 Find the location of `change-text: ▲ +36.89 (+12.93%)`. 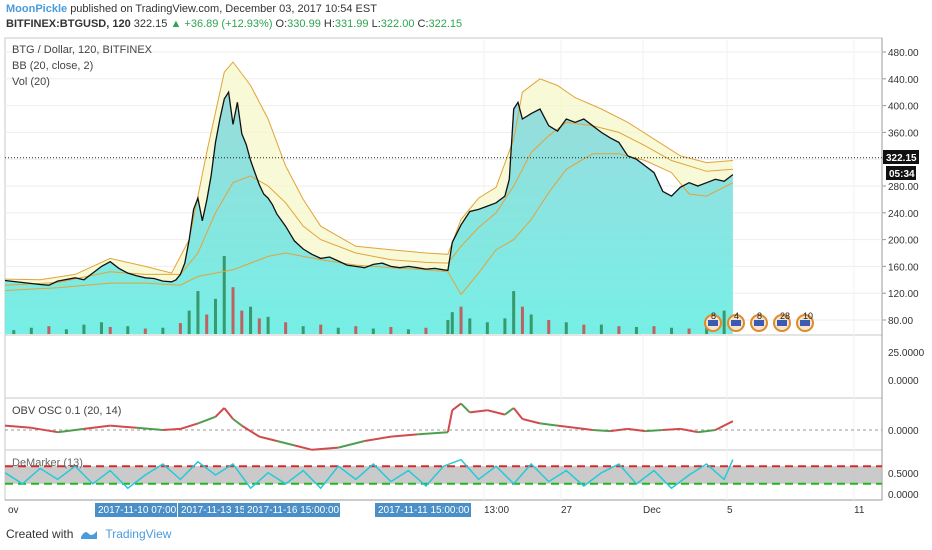

change-text: ▲ +36.89 (+12.93%) is located at coordinates (221, 24).